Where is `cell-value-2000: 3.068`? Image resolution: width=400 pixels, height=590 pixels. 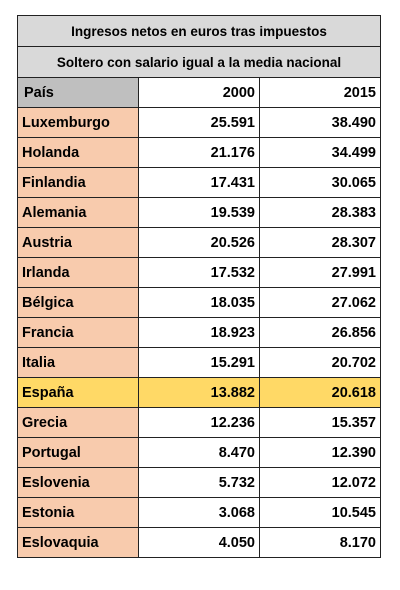 cell-value-2000: 3.068 is located at coordinates (199, 512).